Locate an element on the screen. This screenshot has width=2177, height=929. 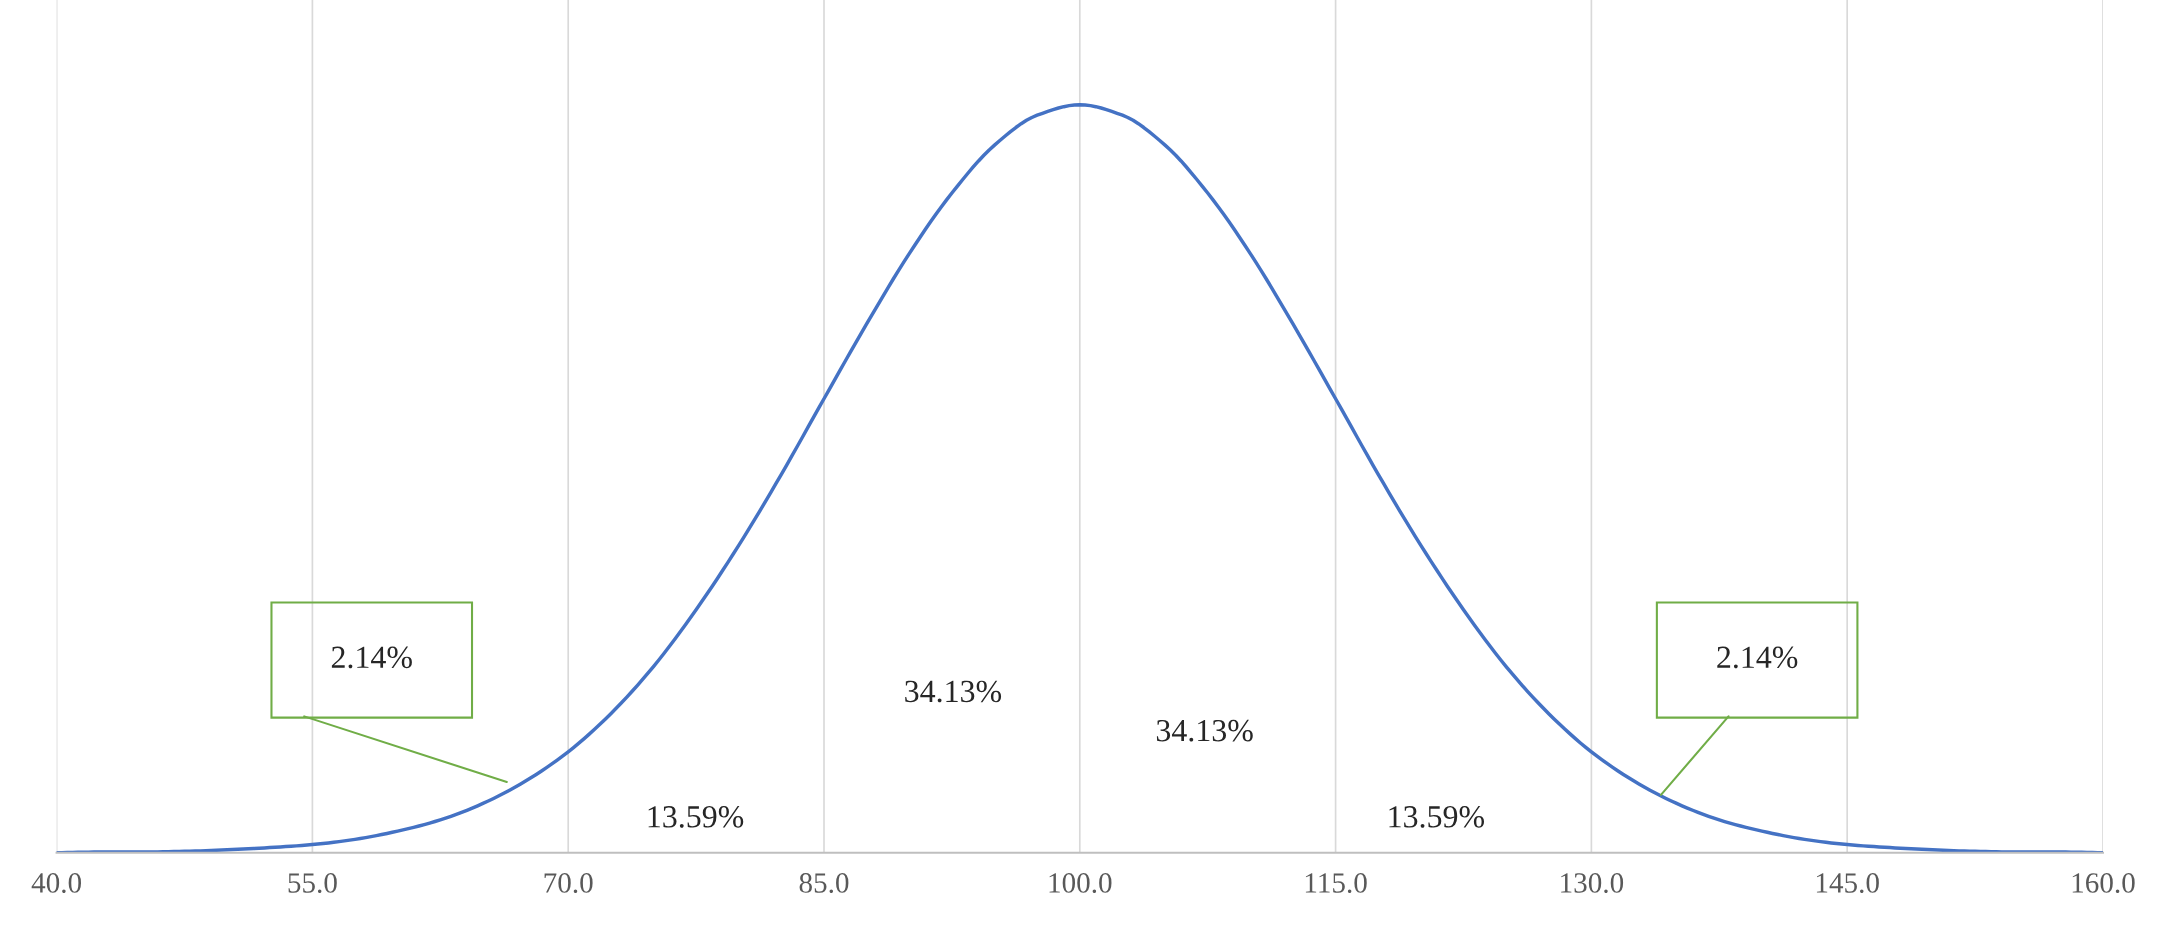
x-tick-label: 40.0 is located at coordinates (56, 883).